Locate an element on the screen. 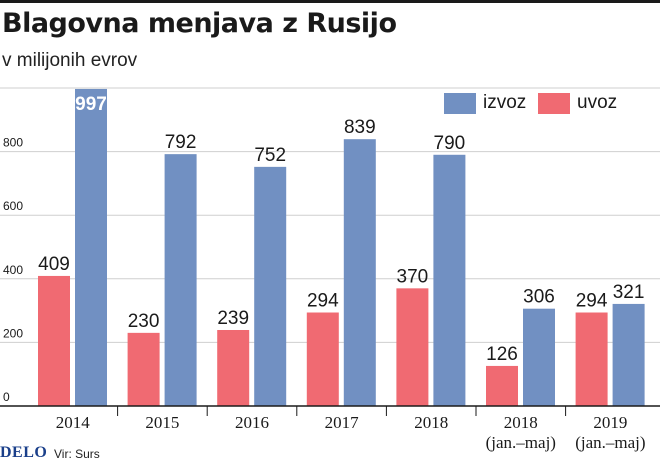  x-tick-label-4-0: 2018 is located at coordinates (431, 422).